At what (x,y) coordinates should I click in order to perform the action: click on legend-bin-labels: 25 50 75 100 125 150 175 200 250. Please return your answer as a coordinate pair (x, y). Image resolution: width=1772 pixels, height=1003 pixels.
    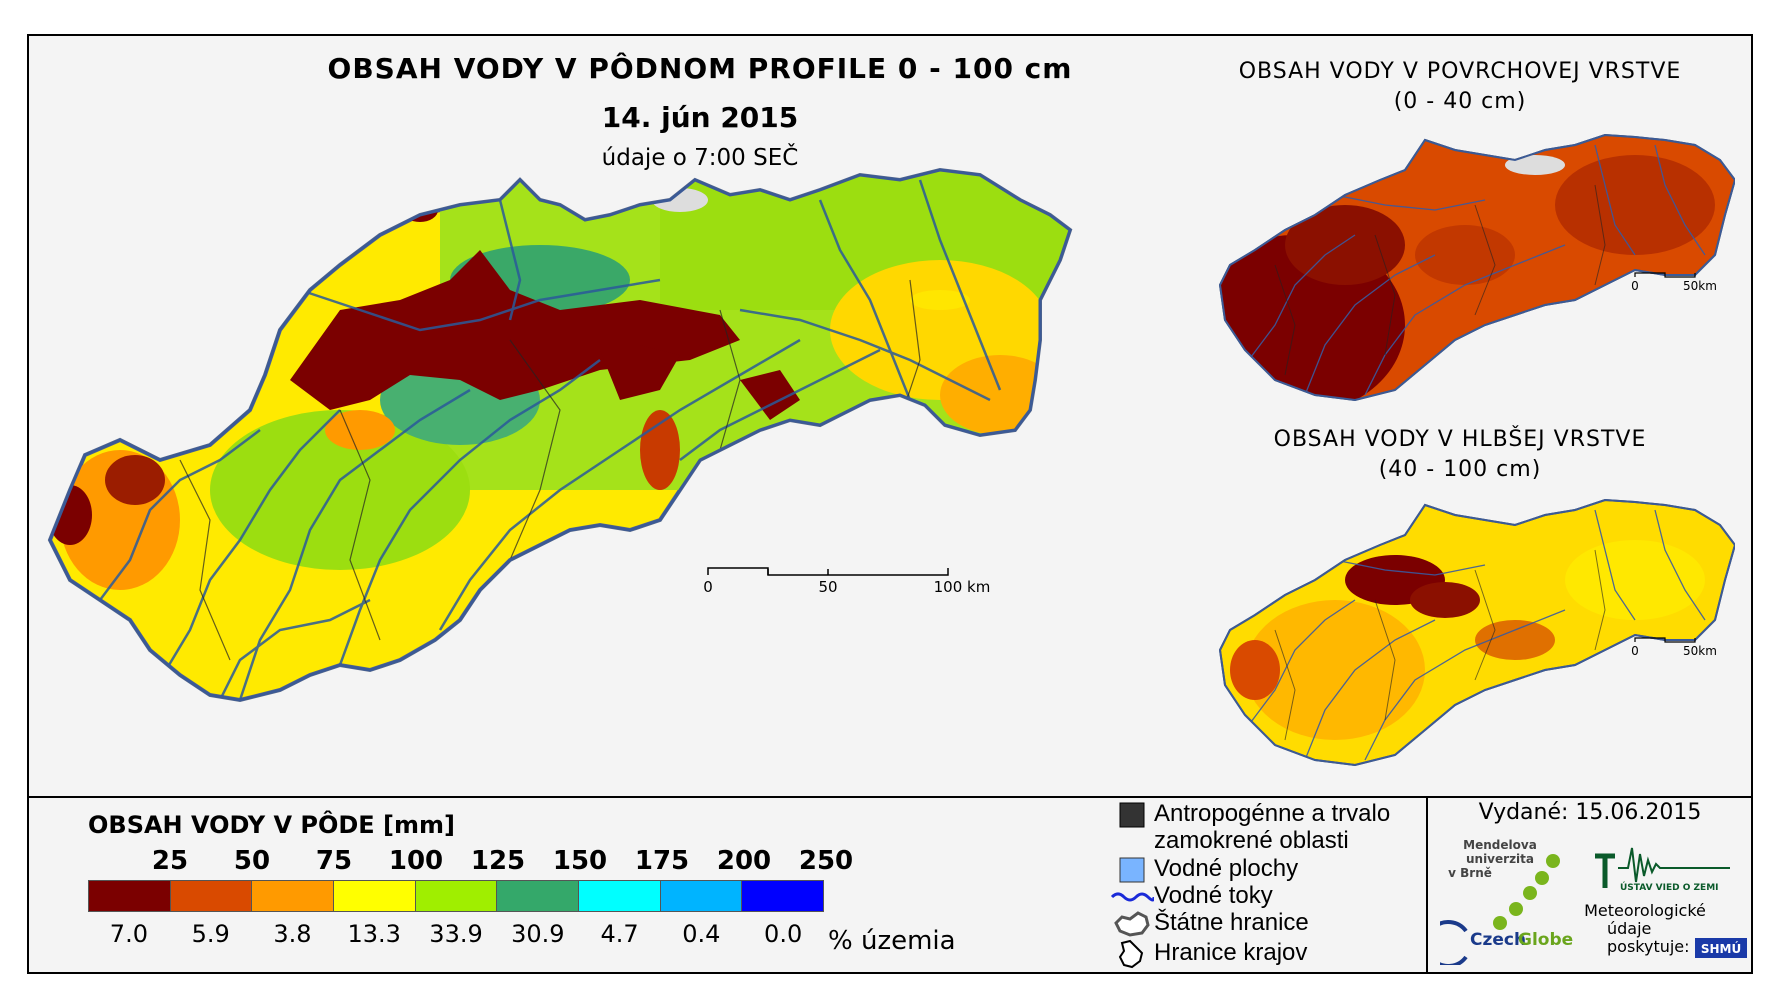
    Looking at the image, I should click on (470, 861).